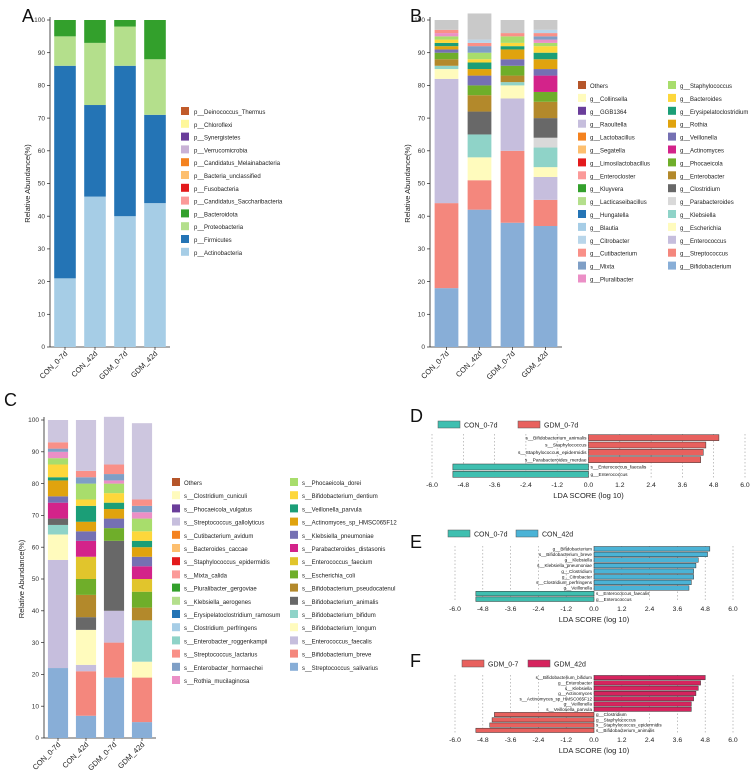  What do you see at coordinates (702, 152) in the screenshot?
I see `legend-label-g-actinomyces: g__Actinomyces` at bounding box center [702, 152].